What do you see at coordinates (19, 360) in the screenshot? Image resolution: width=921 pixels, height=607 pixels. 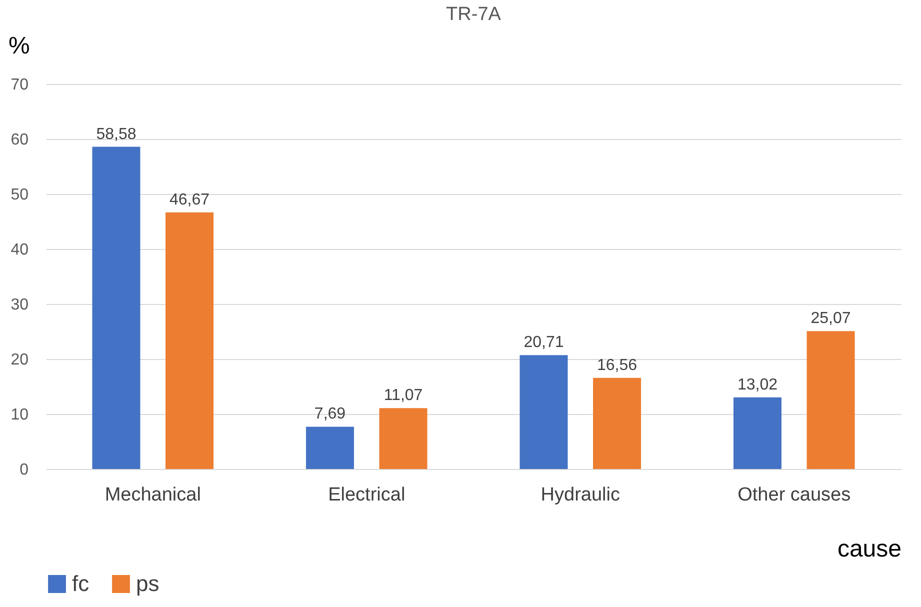 I see `y-tick-label: 20` at bounding box center [19, 360].